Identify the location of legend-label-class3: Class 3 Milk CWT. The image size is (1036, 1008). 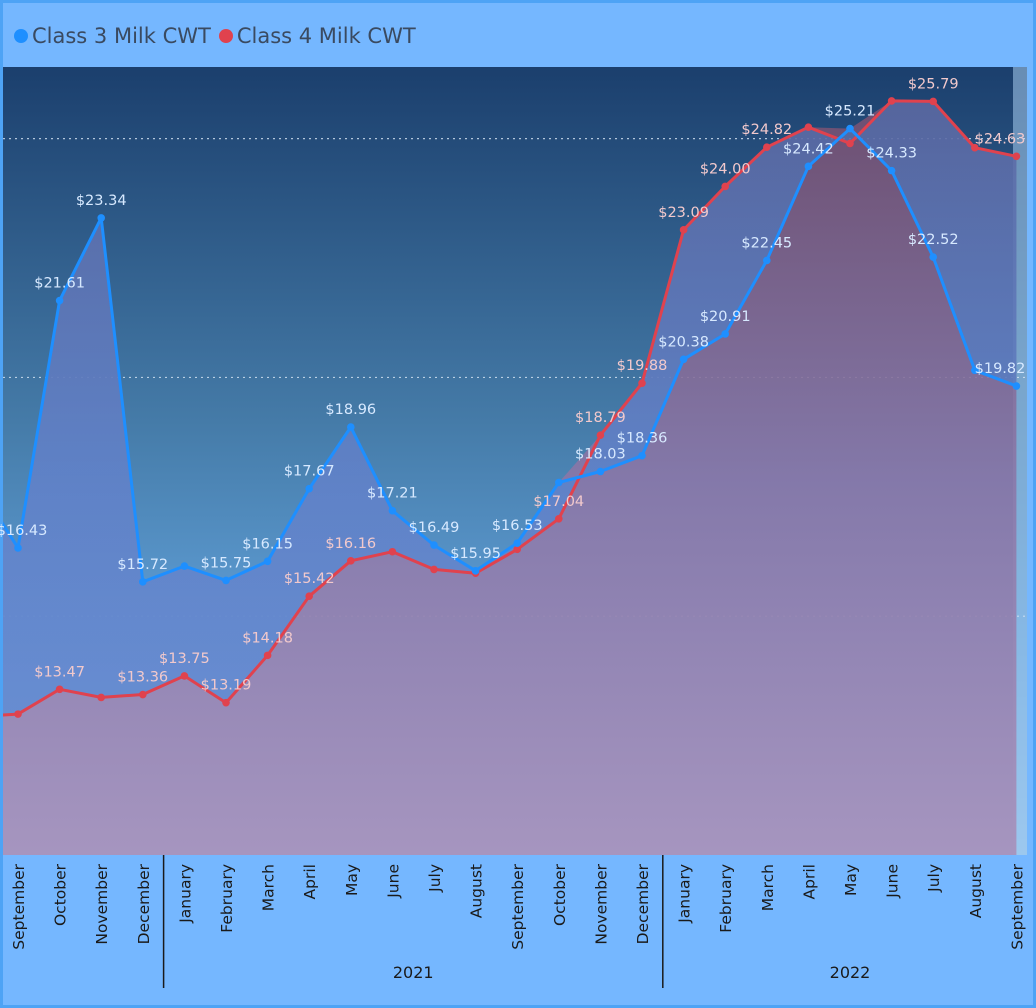
(121, 36).